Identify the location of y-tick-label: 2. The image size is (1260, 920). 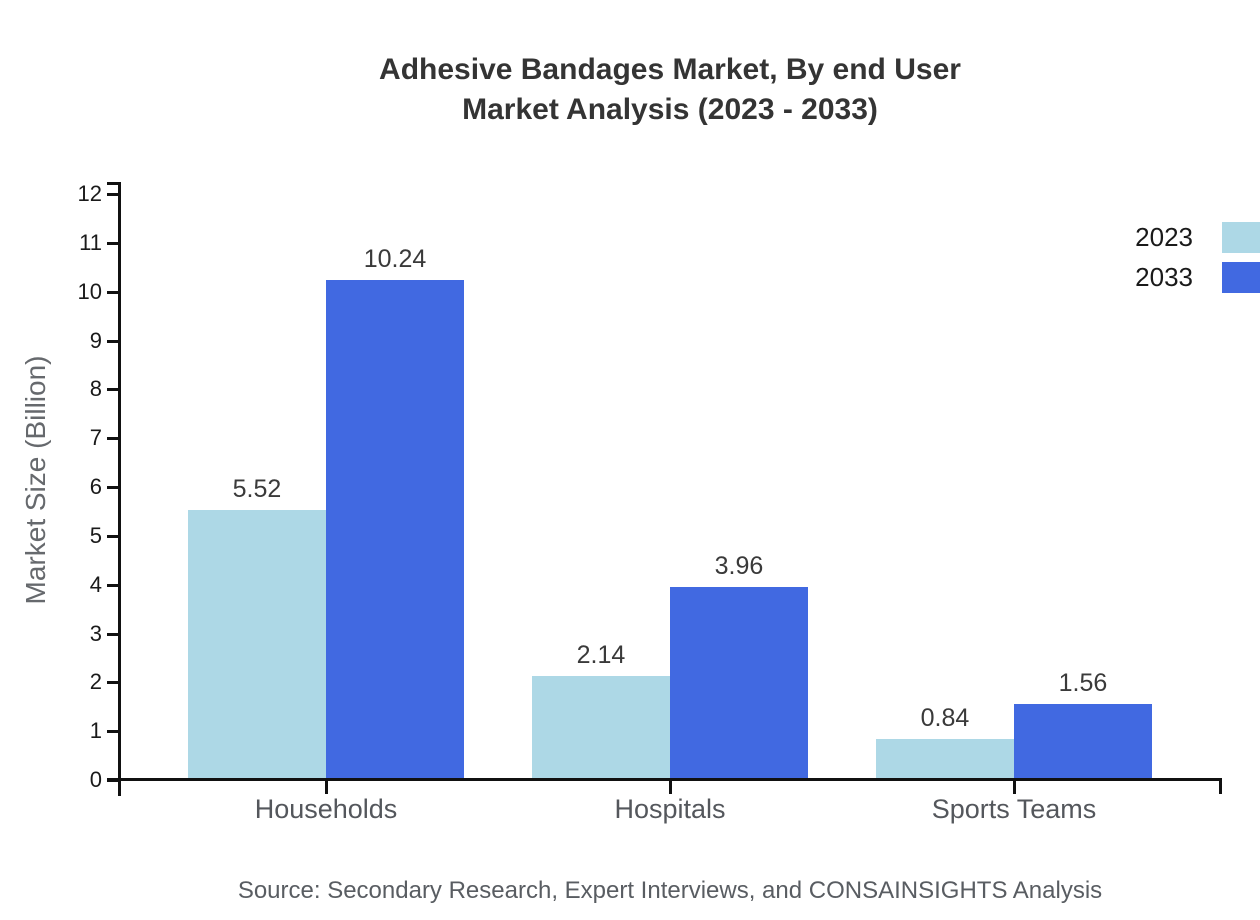
(95, 681).